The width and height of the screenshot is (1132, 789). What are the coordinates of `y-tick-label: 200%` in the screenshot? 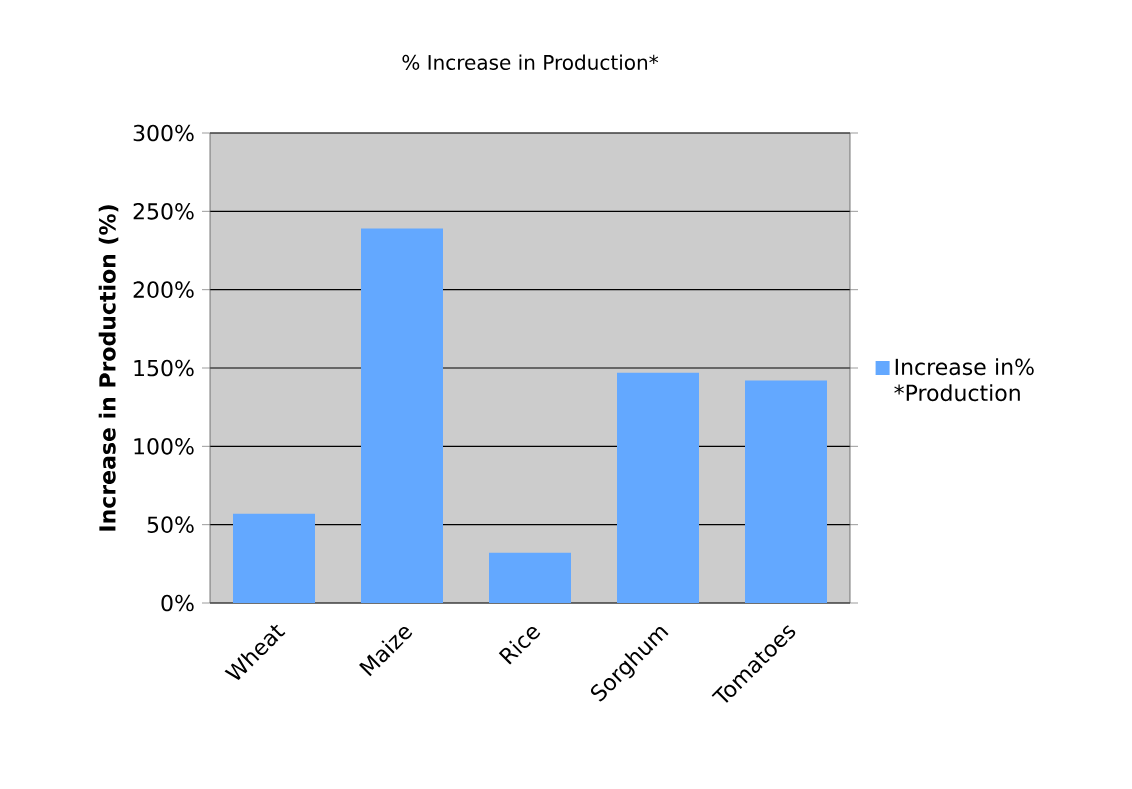 It's located at (163, 289).